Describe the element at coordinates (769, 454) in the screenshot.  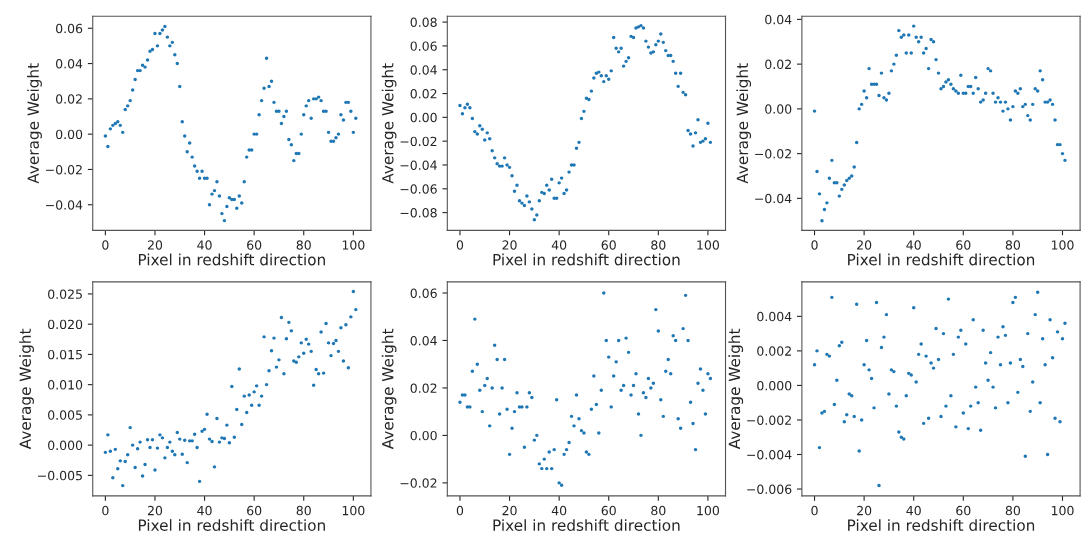
I see `y-tick-label: −0.004` at that location.